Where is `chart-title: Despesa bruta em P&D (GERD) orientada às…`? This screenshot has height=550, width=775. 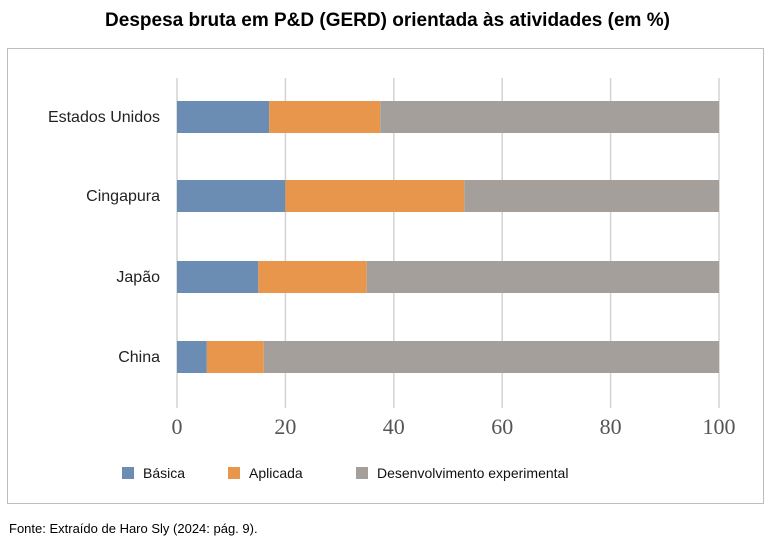 chart-title: Despesa bruta em P&D (GERD) orientada às… is located at coordinates (387, 20).